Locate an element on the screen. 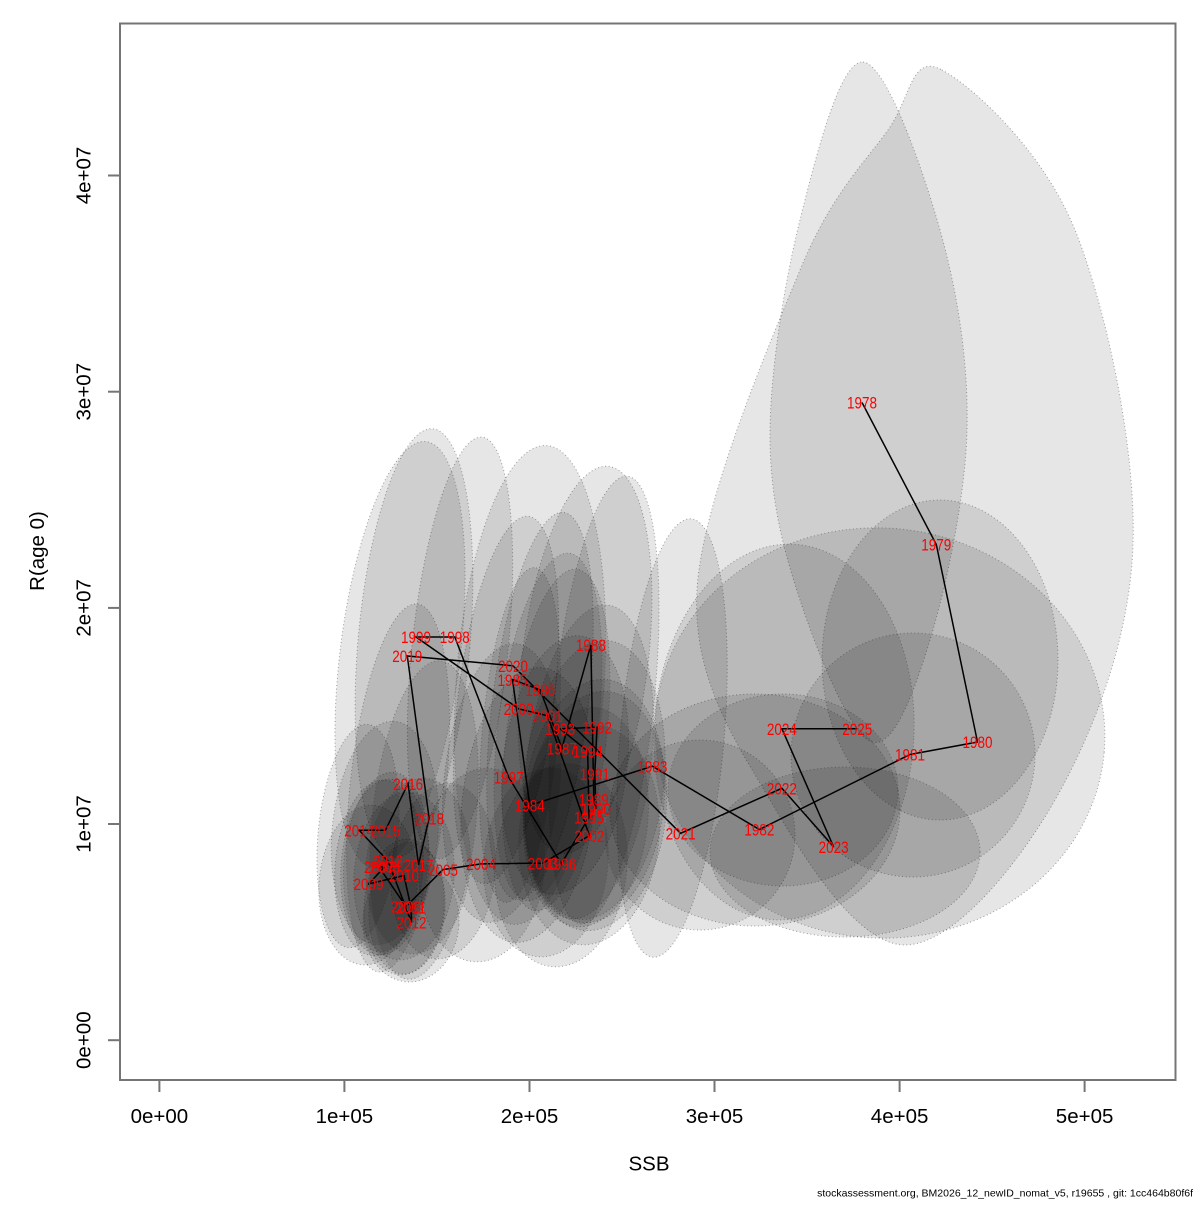 The image size is (1200, 1205). svg-text: 1990 is located at coordinates (596, 809).